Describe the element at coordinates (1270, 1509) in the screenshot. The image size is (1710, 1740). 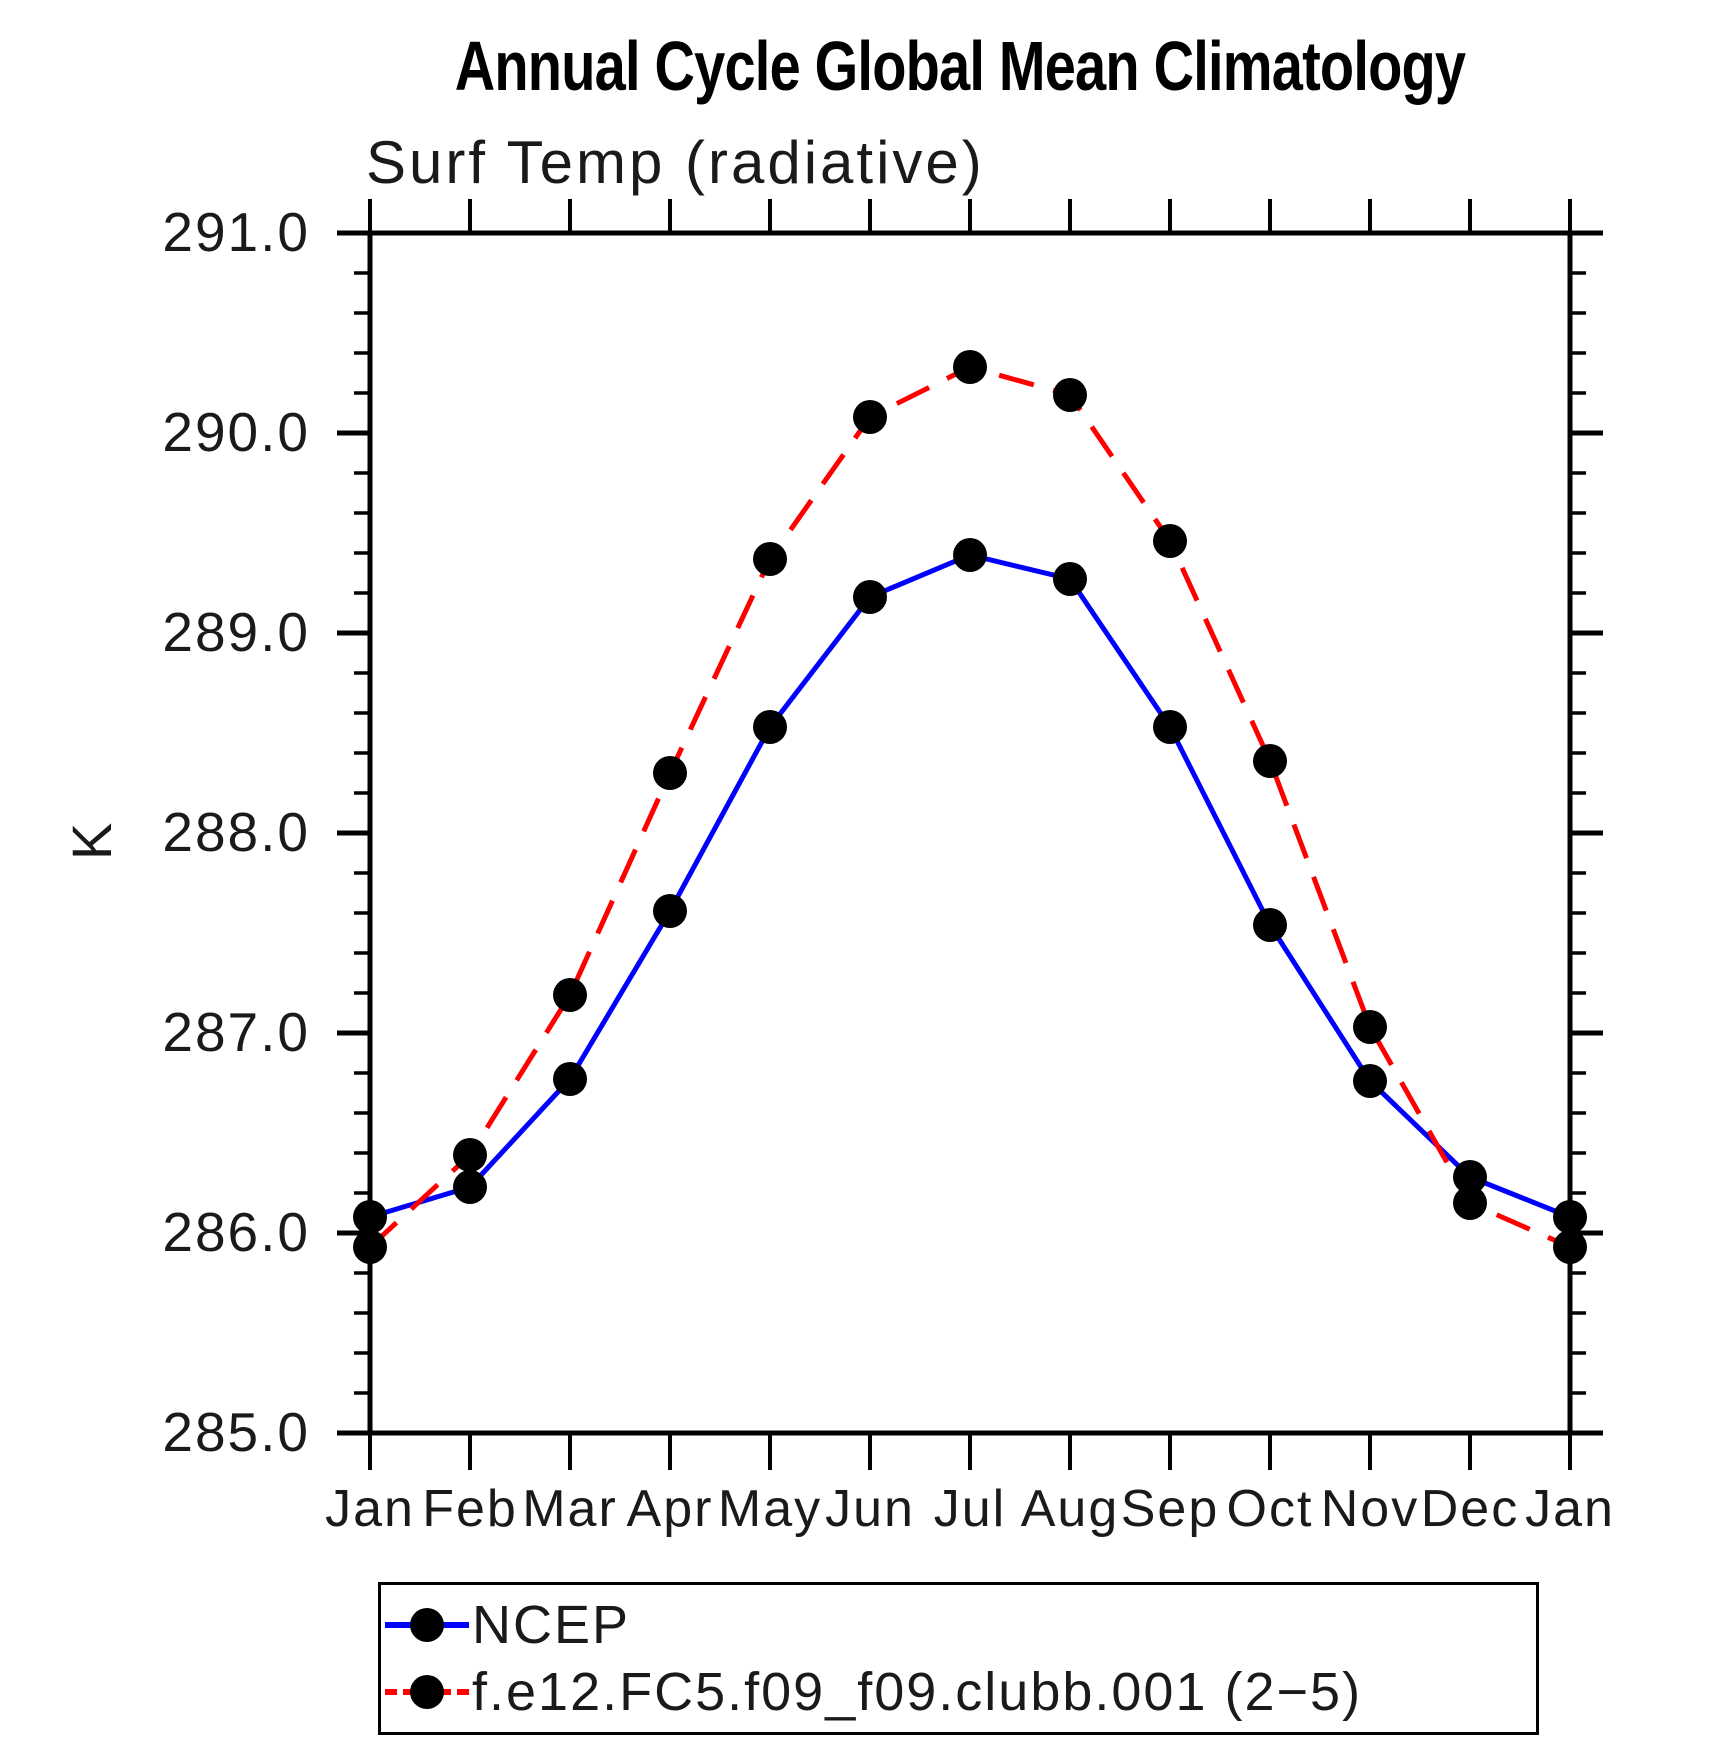
I see `x-tick-label: Oct` at that location.